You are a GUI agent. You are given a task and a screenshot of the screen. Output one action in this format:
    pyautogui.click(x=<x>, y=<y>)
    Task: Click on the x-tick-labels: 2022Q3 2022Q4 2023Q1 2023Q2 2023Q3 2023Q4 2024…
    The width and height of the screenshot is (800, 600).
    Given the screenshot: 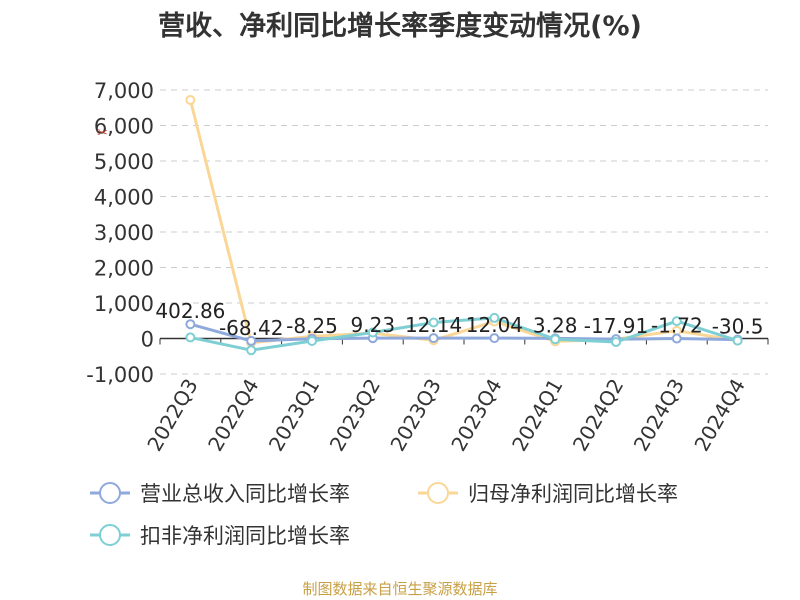 What is the action you would take?
    pyautogui.click(x=446, y=414)
    